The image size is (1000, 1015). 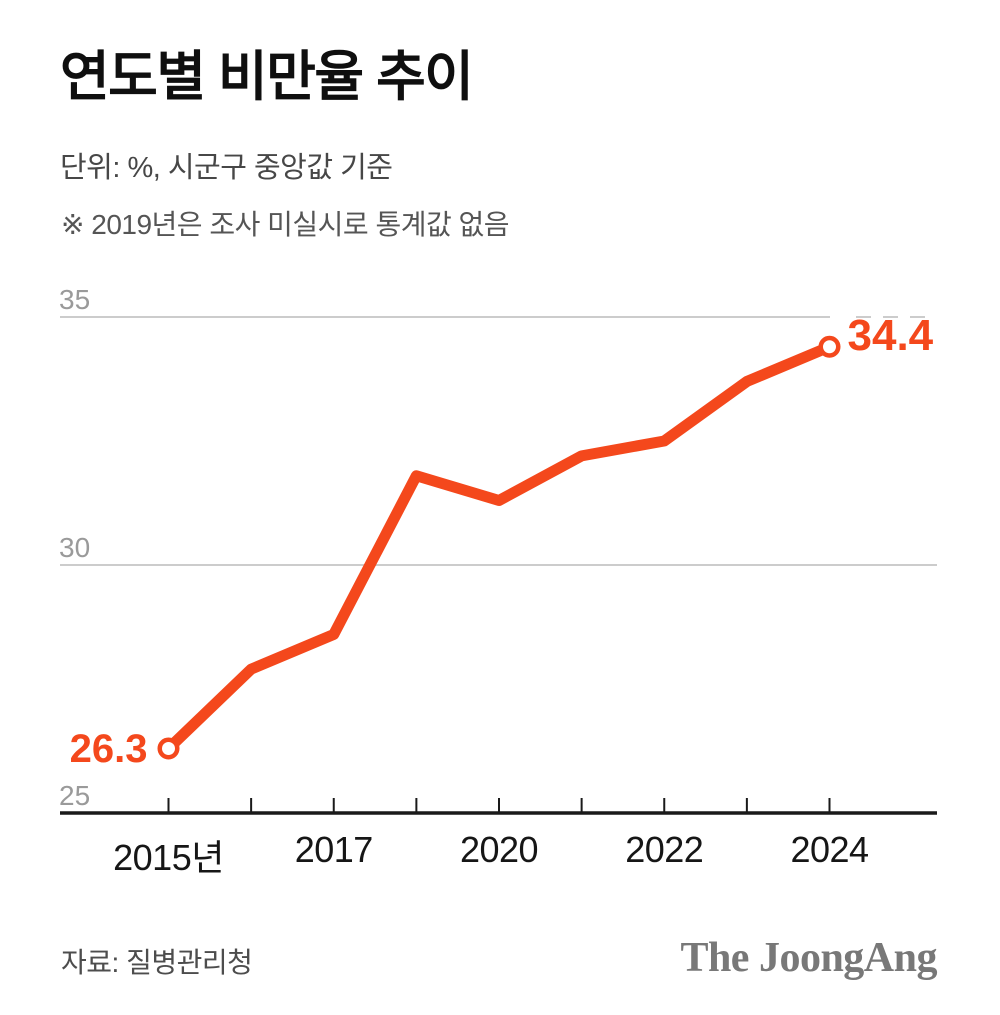 What do you see at coordinates (334, 849) in the screenshot?
I see `x-axis-label-2017: 2017` at bounding box center [334, 849].